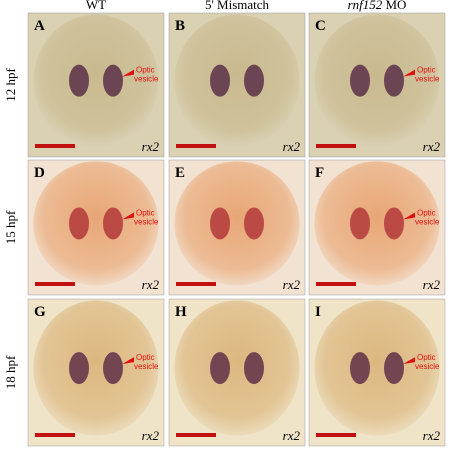  What do you see at coordinates (180, 173) in the screenshot?
I see `panel-letter: E` at bounding box center [180, 173].